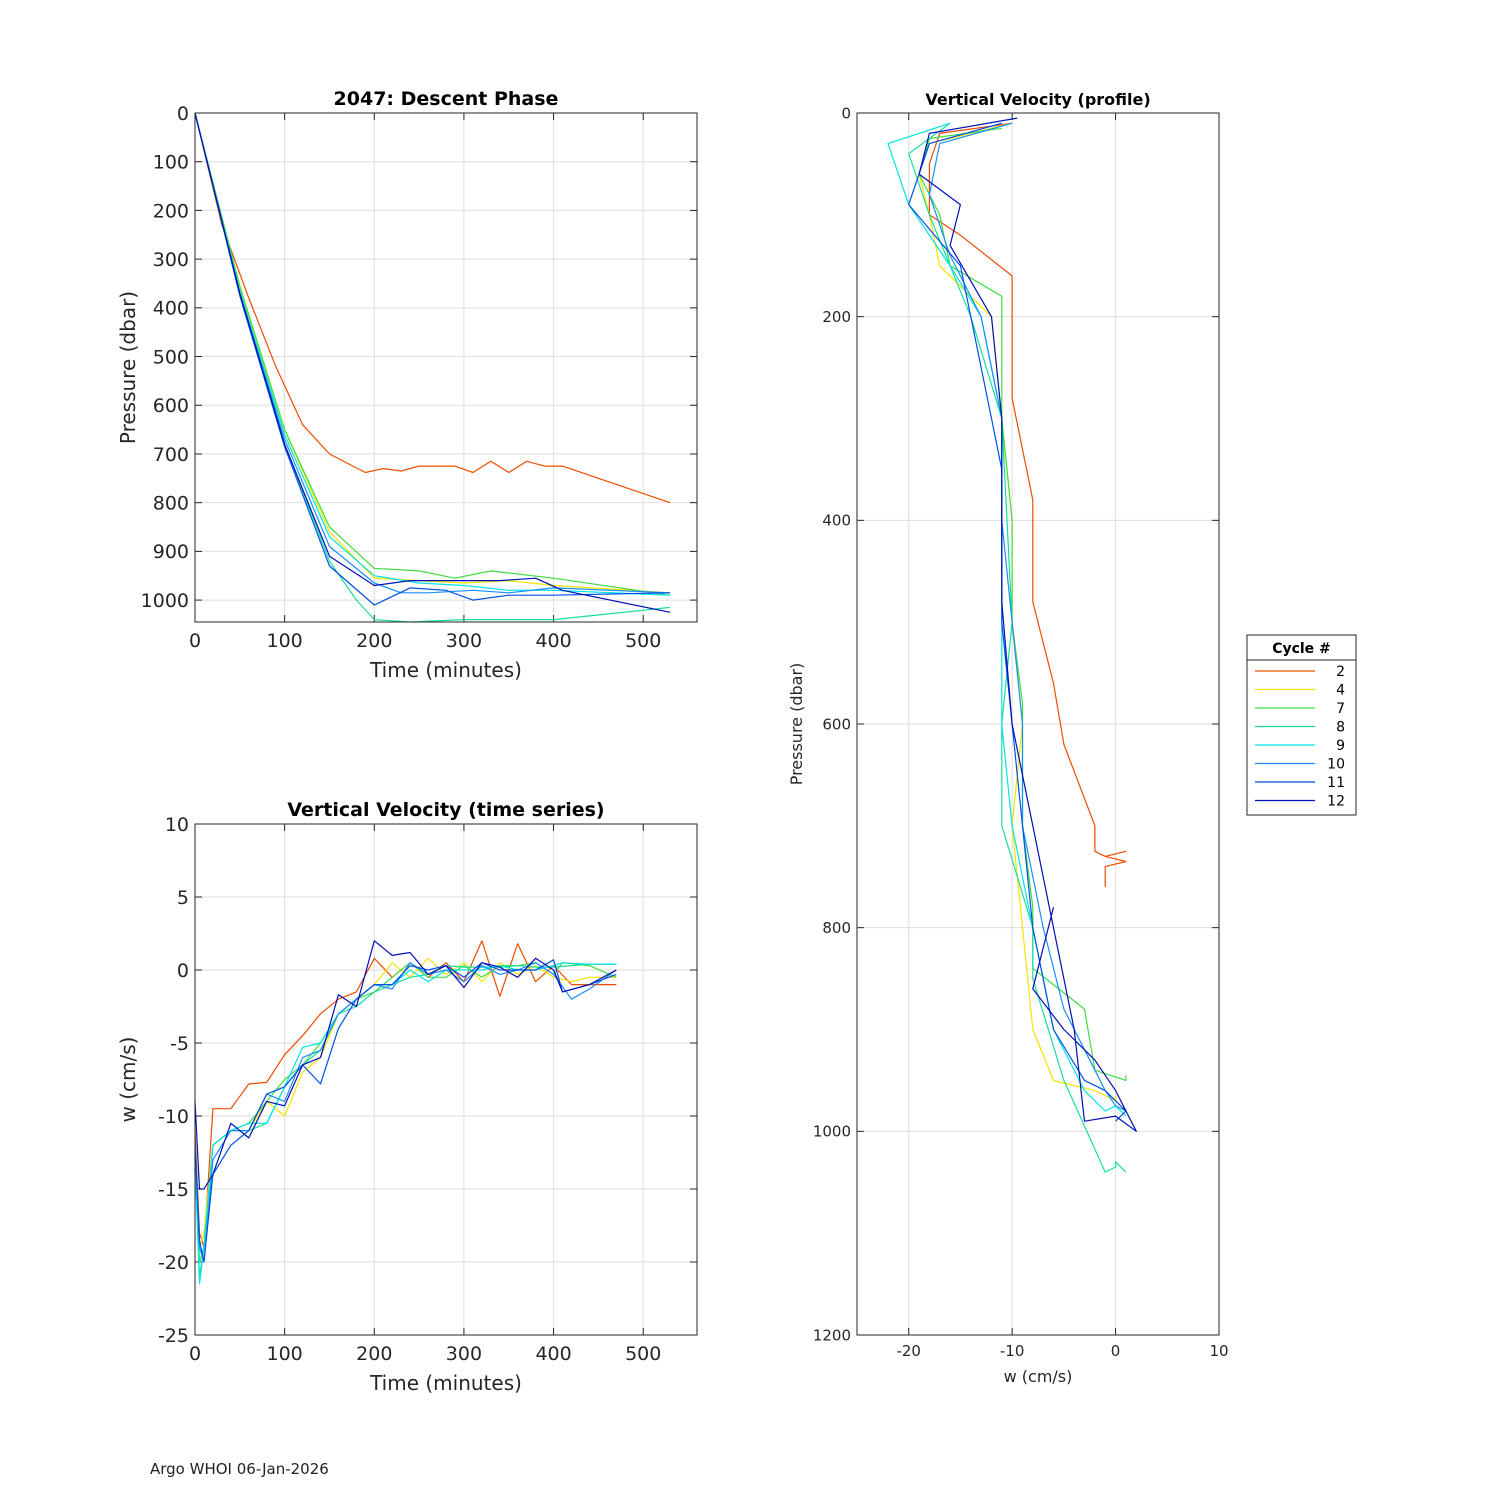  What do you see at coordinates (1300, 765) in the screenshot?
I see `legend-item: 10` at bounding box center [1300, 765].